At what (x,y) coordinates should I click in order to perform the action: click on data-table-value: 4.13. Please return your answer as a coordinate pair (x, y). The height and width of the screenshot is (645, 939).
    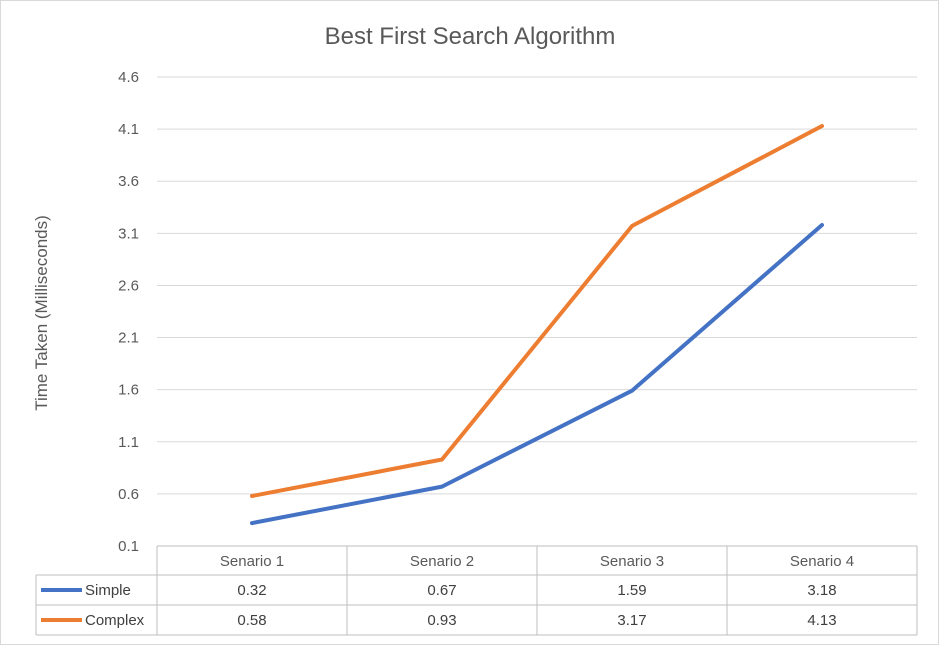
    Looking at the image, I should click on (821, 620).